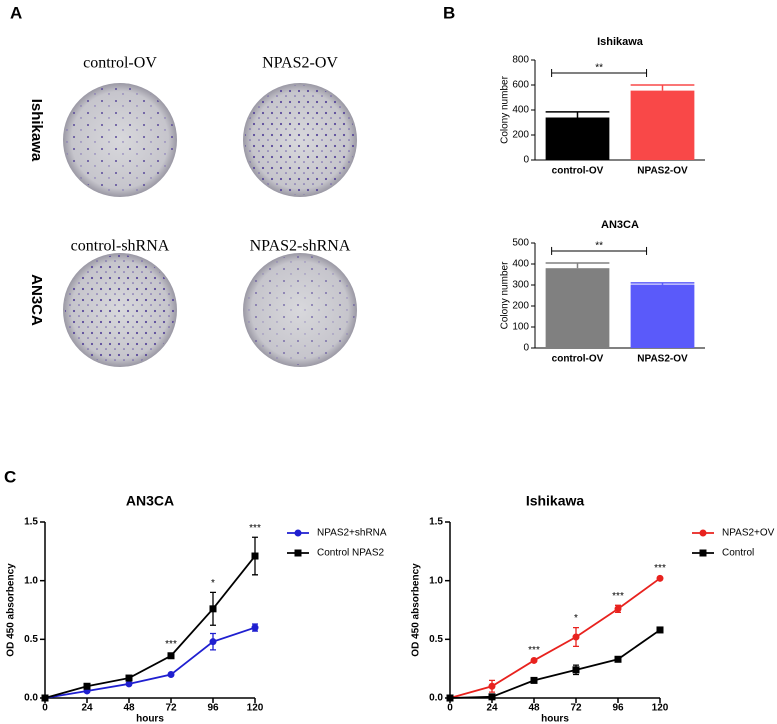 The height and width of the screenshot is (724, 777). I want to click on column-label: NPAS2-OV, so click(300, 63).